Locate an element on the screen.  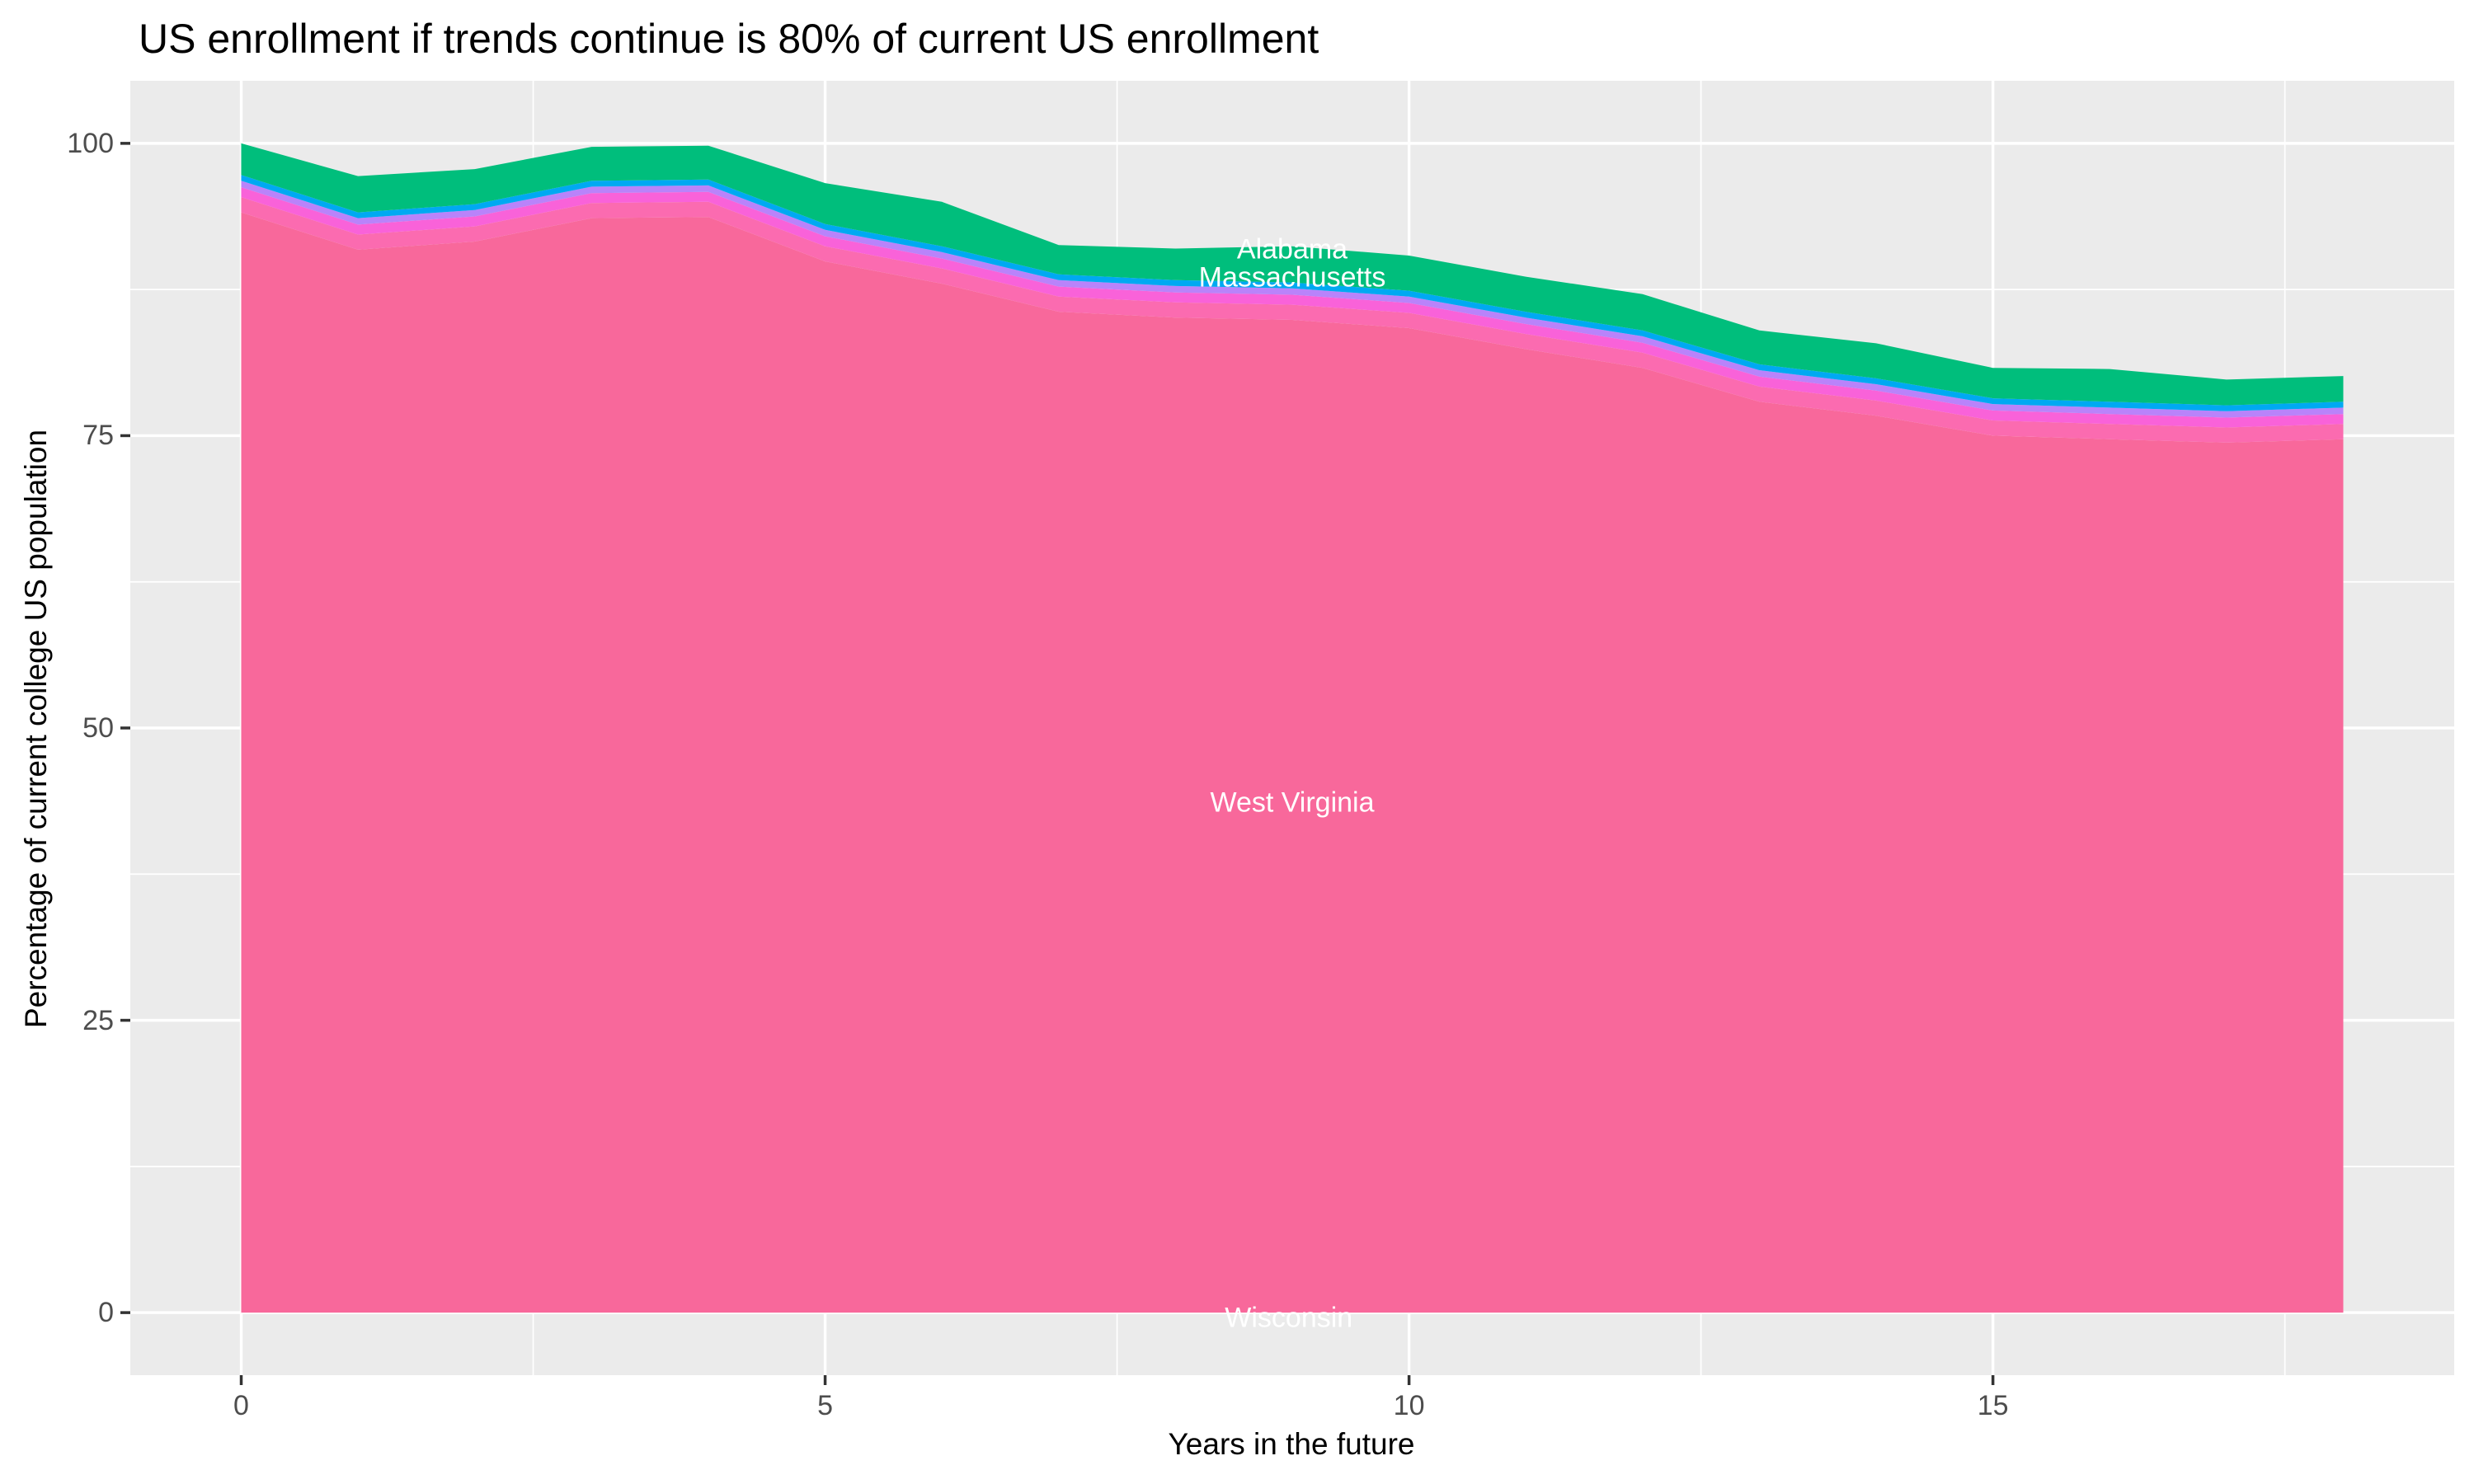
y-tick-label: 0 is located at coordinates (106, 1313).